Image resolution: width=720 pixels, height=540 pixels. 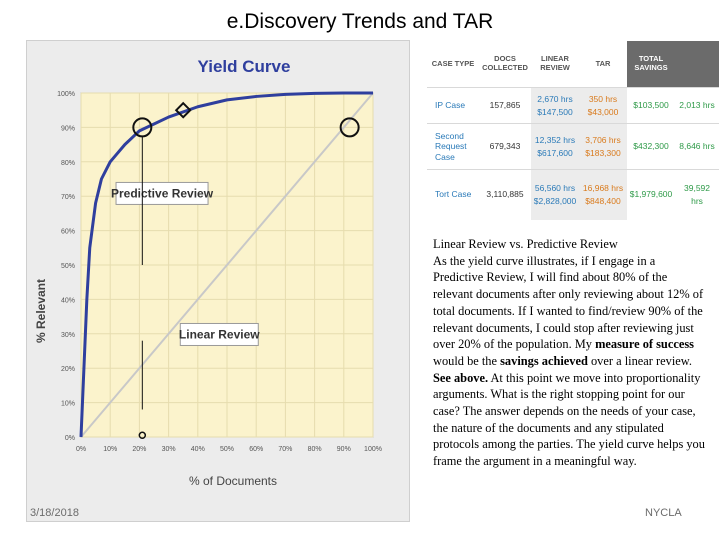 What do you see at coordinates (651, 105) in the screenshot?
I see `savings-usd-cell: $103,500` at bounding box center [651, 105].